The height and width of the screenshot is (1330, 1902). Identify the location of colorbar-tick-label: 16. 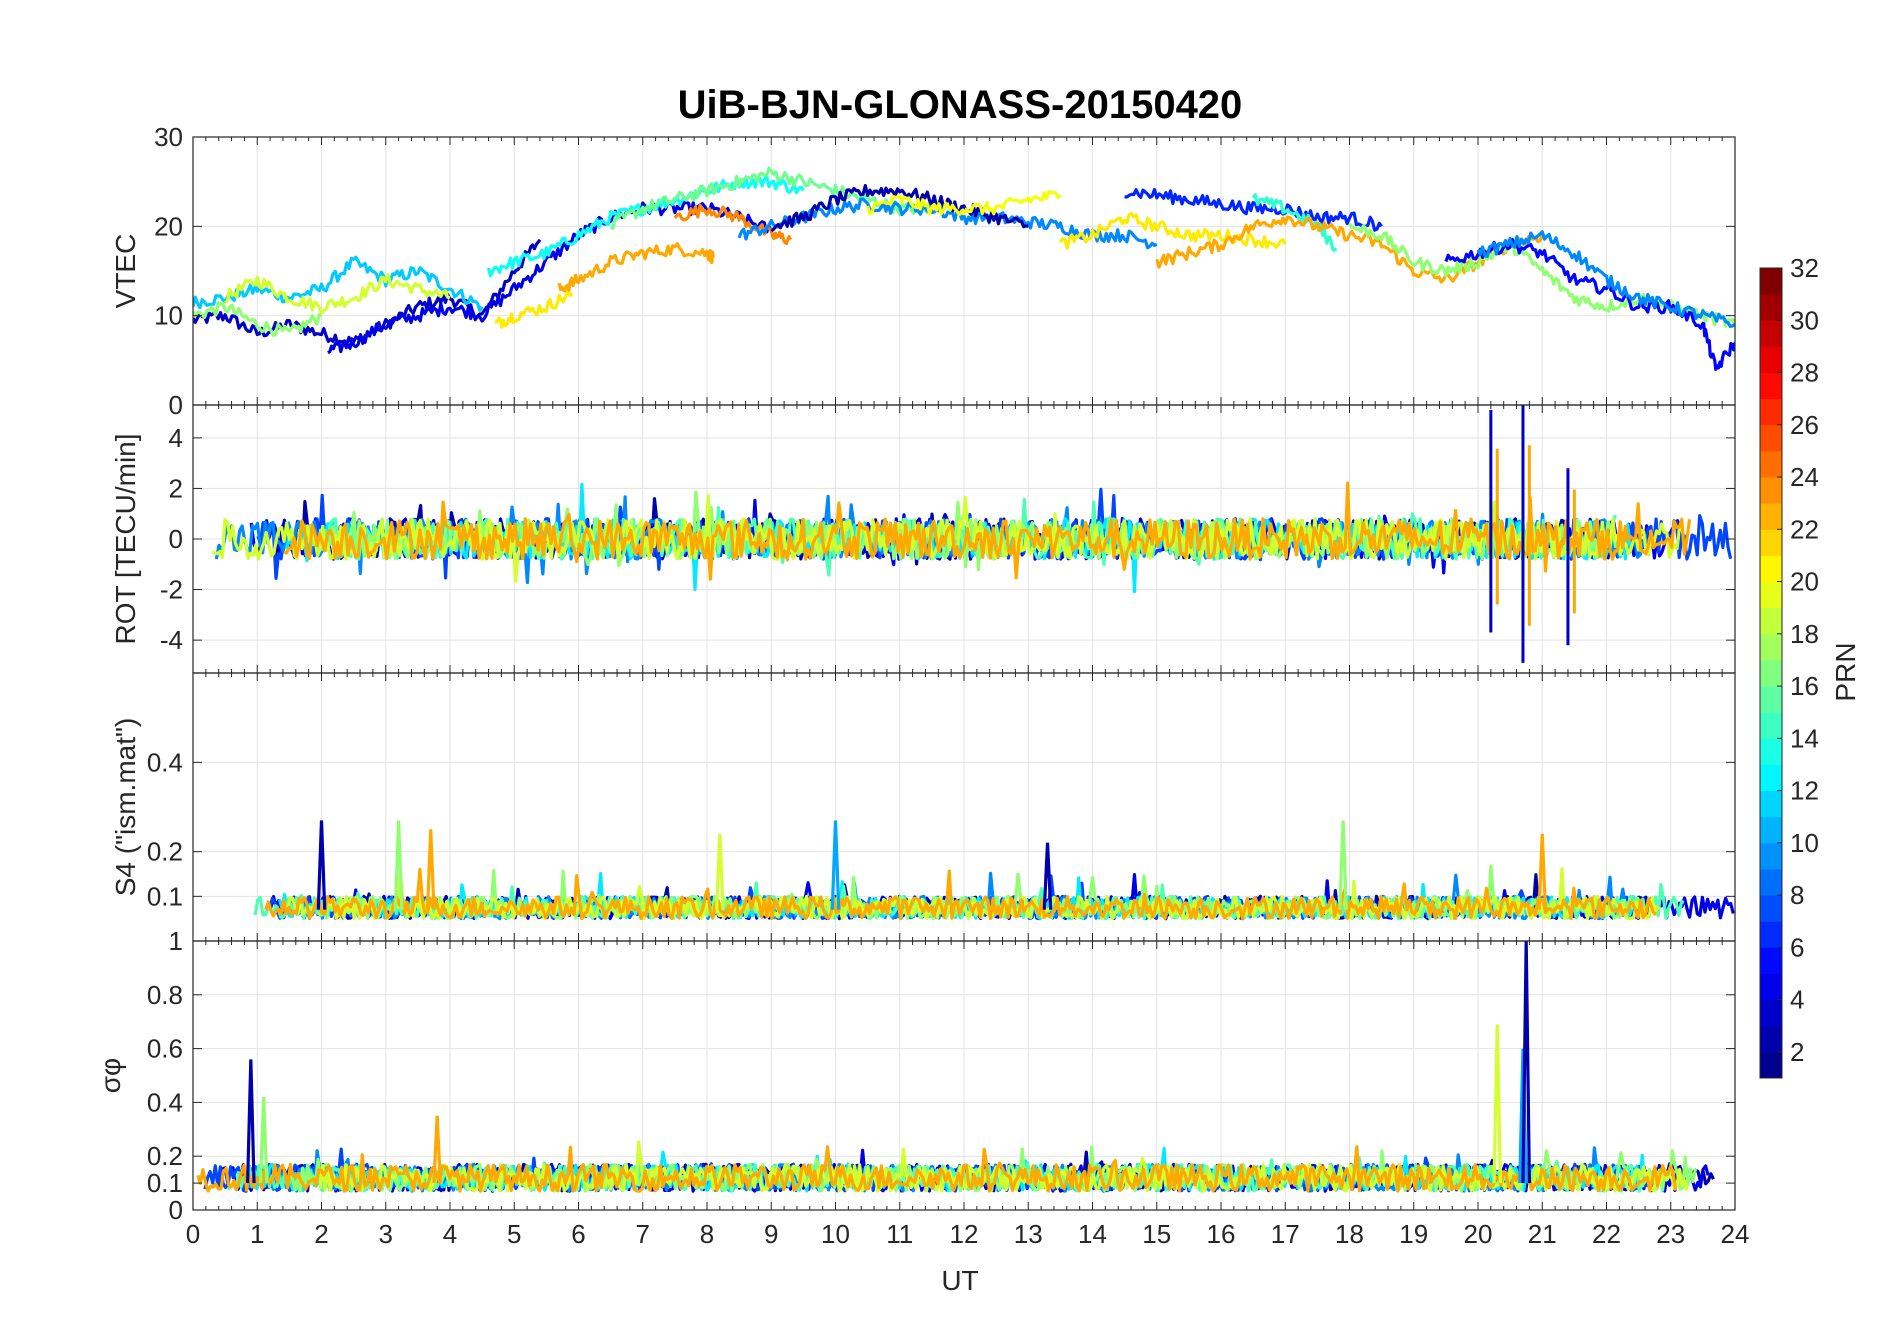
(1804, 686).